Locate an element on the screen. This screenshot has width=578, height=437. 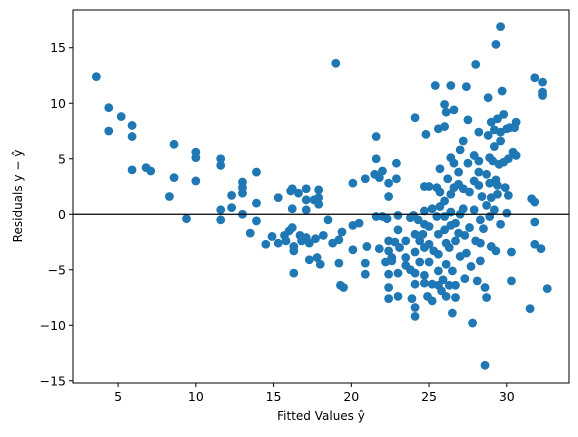
y-tick-label: −5 is located at coordinates (57, 269).